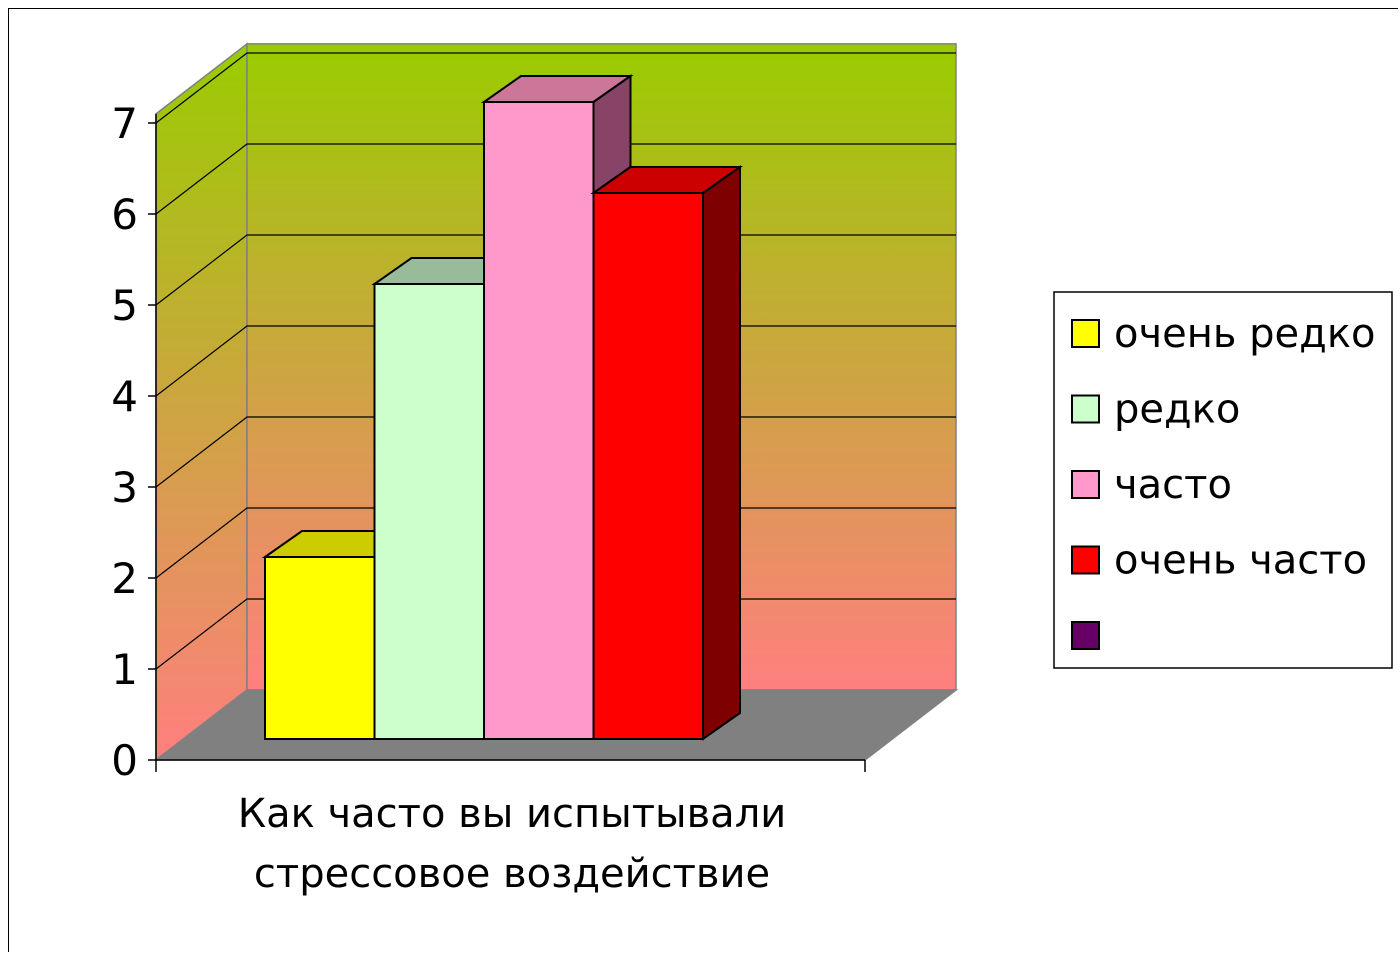 The height and width of the screenshot is (954, 1400). What do you see at coordinates (512, 814) in the screenshot?
I see `category-label: Как часто вы испытывали` at bounding box center [512, 814].